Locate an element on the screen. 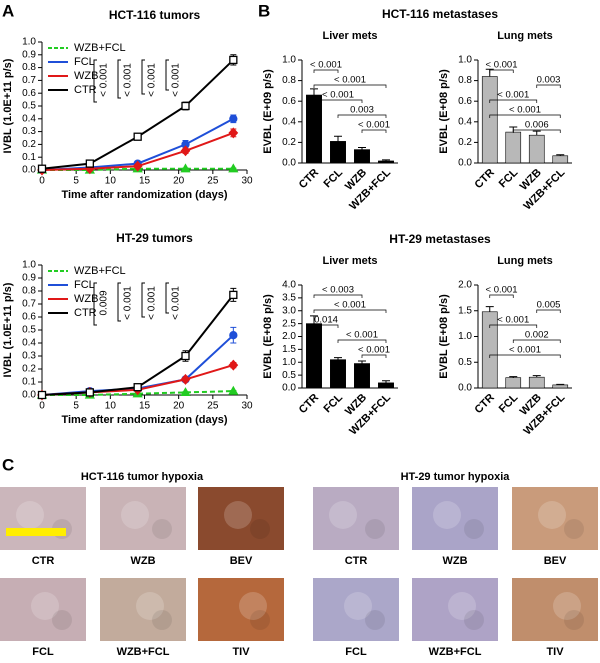  y-axis-label: EVBL (E+08 p/s) is located at coordinates (444, 336).